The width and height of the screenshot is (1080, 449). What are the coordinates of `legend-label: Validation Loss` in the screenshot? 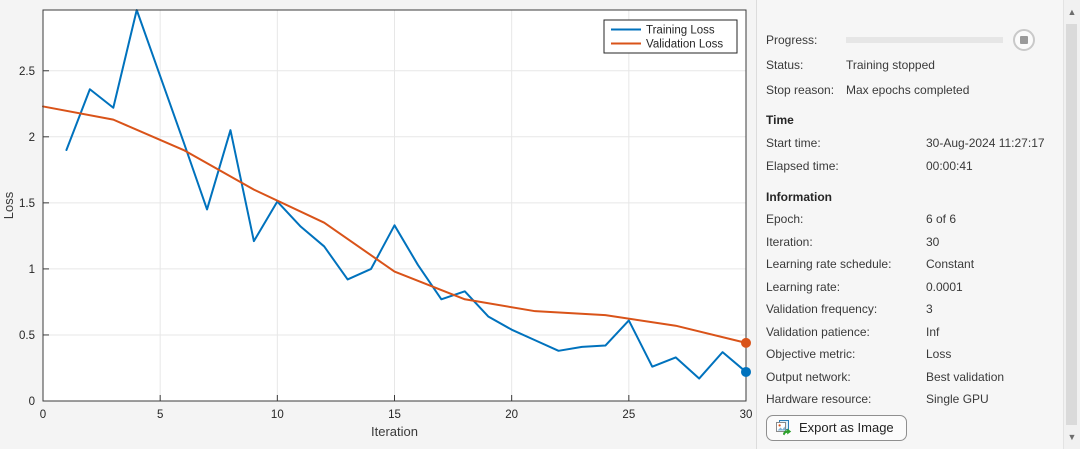 It's located at (684, 45).